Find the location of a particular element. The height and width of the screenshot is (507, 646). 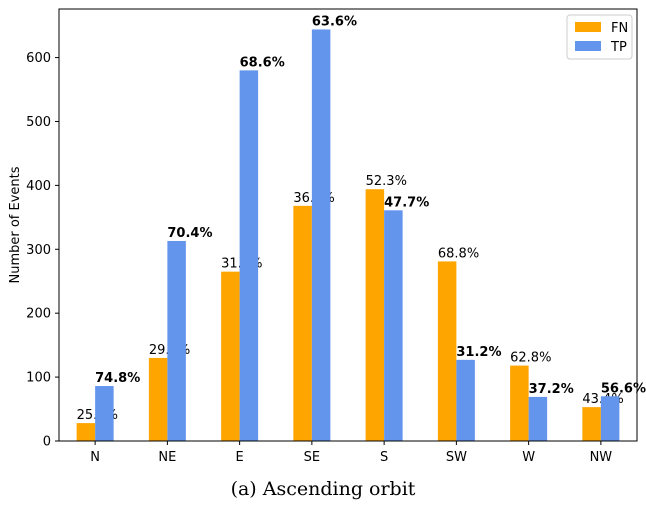

figure-caption: (a) Ascending orbit is located at coordinates (323, 489).